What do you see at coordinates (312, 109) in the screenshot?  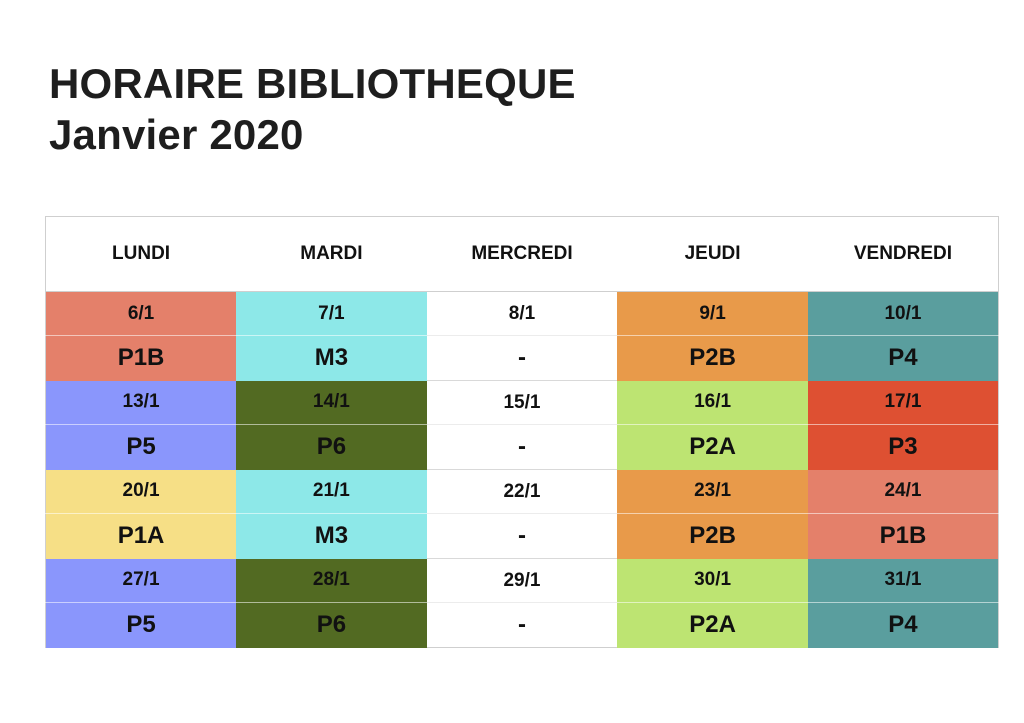 I see `page-title: HORAIRE BIBLIOTHEQUE Janvier 2020` at bounding box center [312, 109].